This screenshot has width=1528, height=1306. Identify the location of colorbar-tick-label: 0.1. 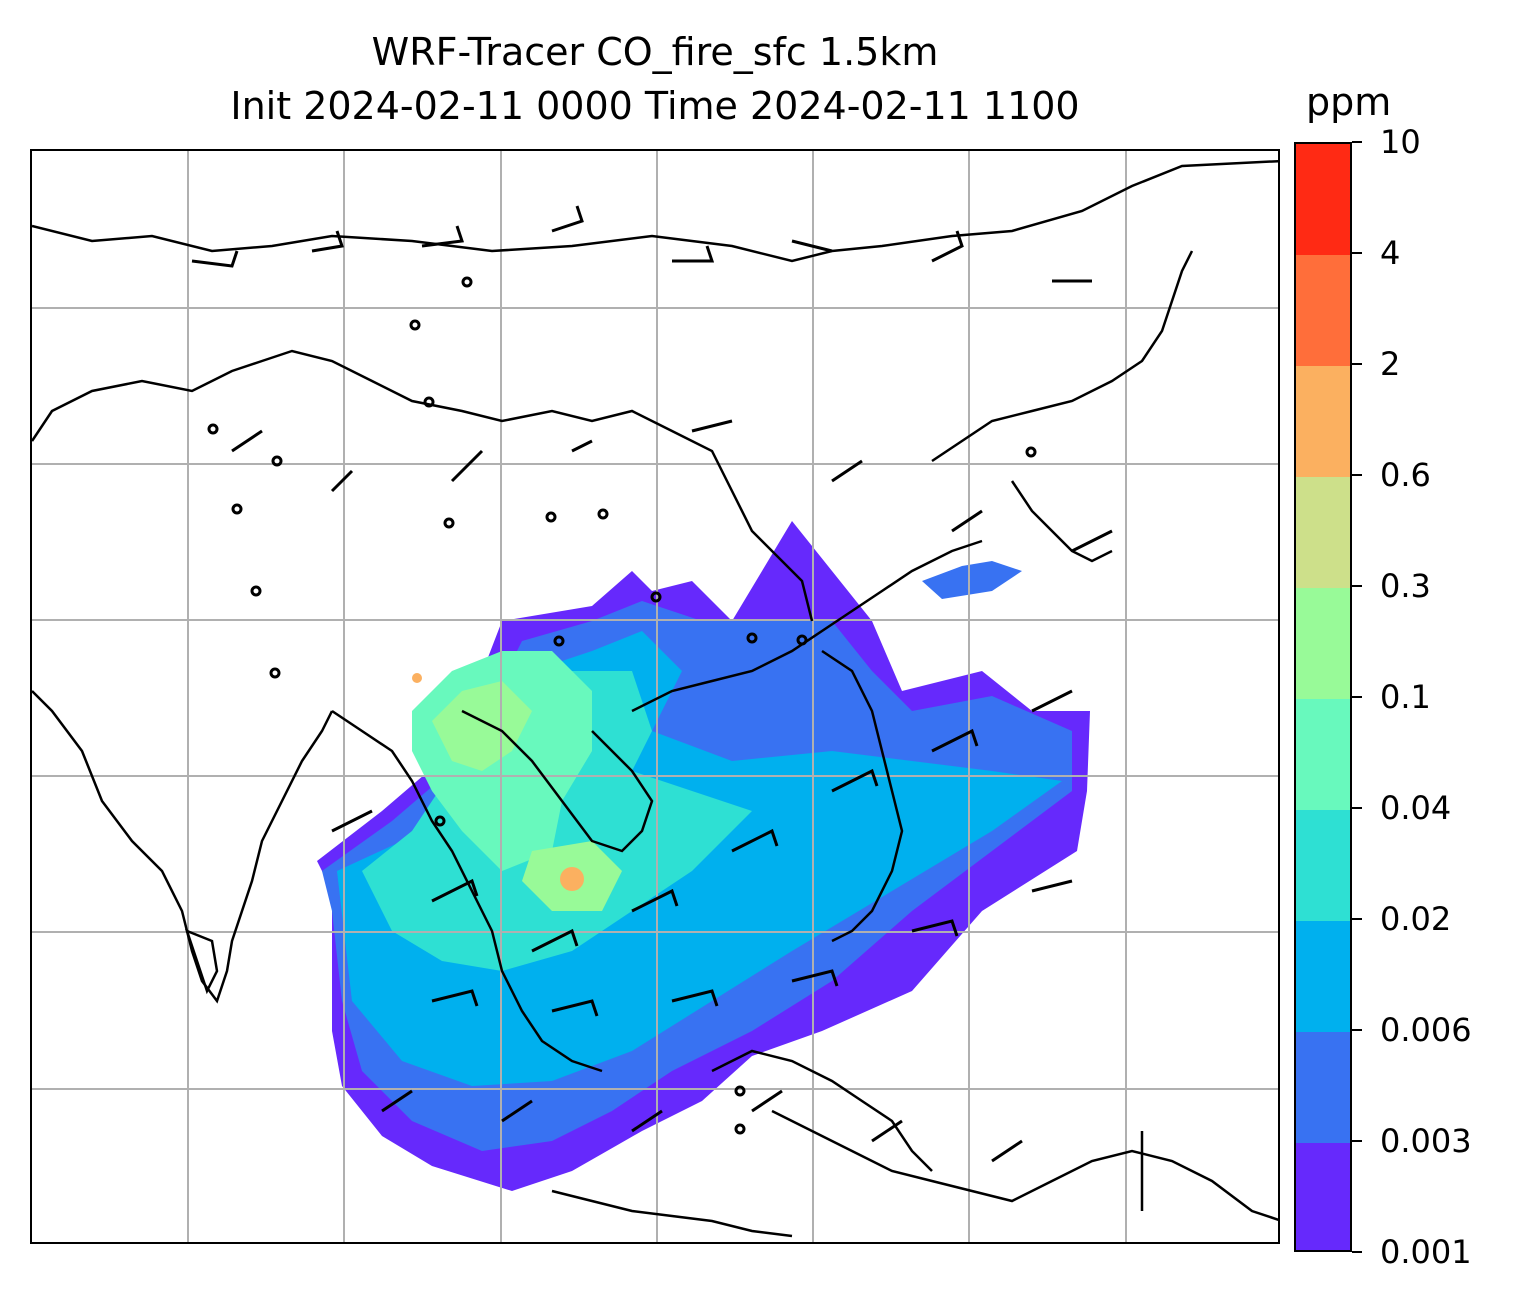
(1405, 697).